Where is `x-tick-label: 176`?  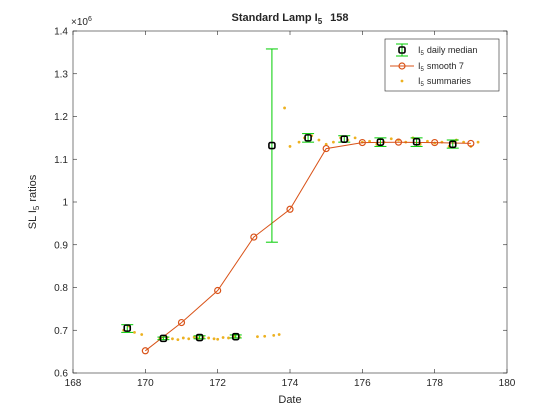 x-tick-label: 176 is located at coordinates (362, 383).